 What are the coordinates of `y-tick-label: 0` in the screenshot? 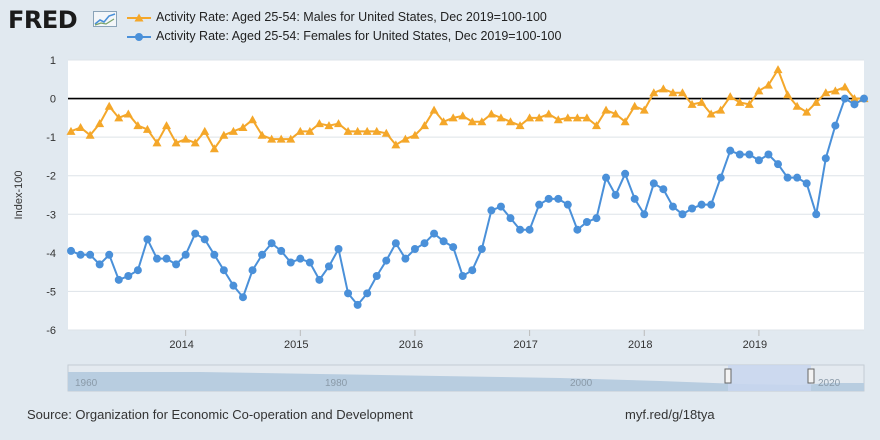 It's located at (53, 100).